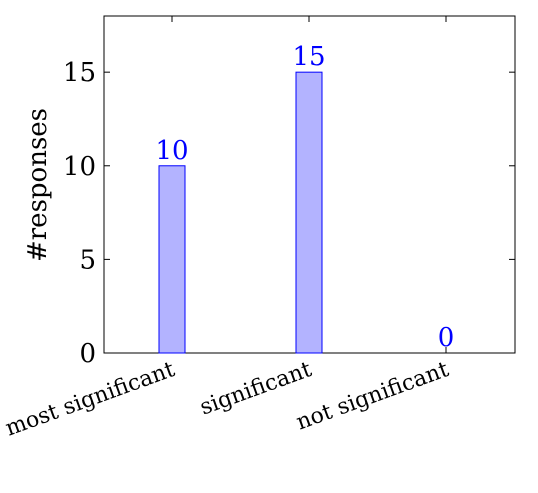 The width and height of the screenshot is (538, 493). Describe the element at coordinates (79, 167) in the screenshot. I see `y-tick-label: 10` at that location.